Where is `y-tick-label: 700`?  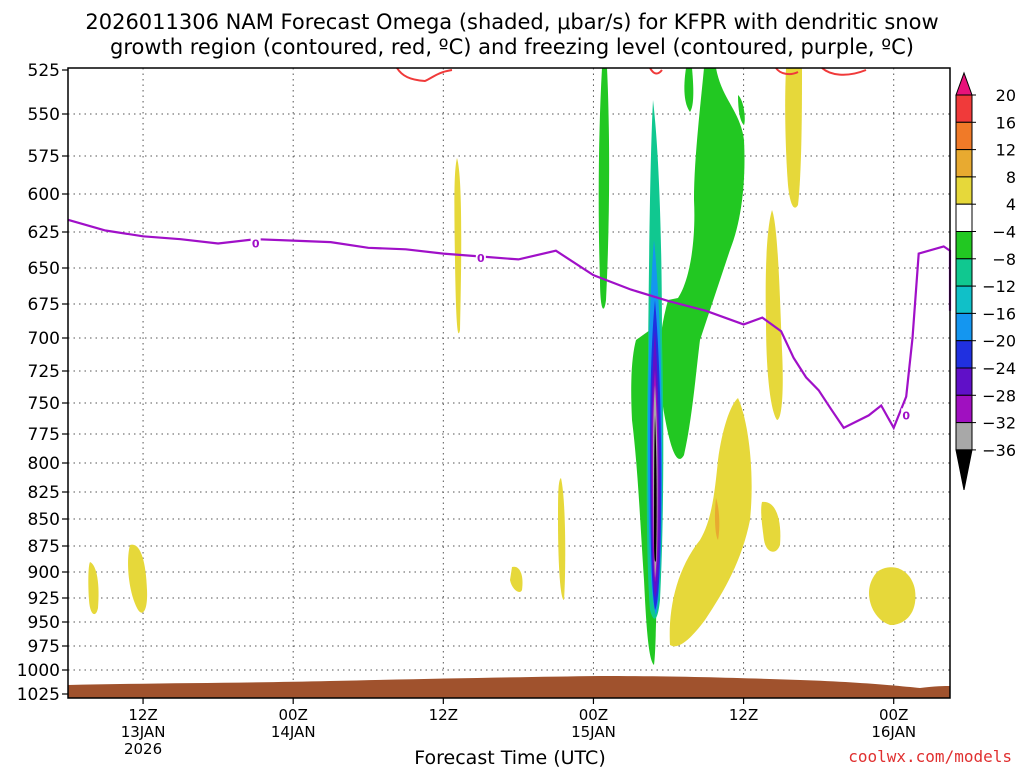 y-tick-label: 700 is located at coordinates (44, 339).